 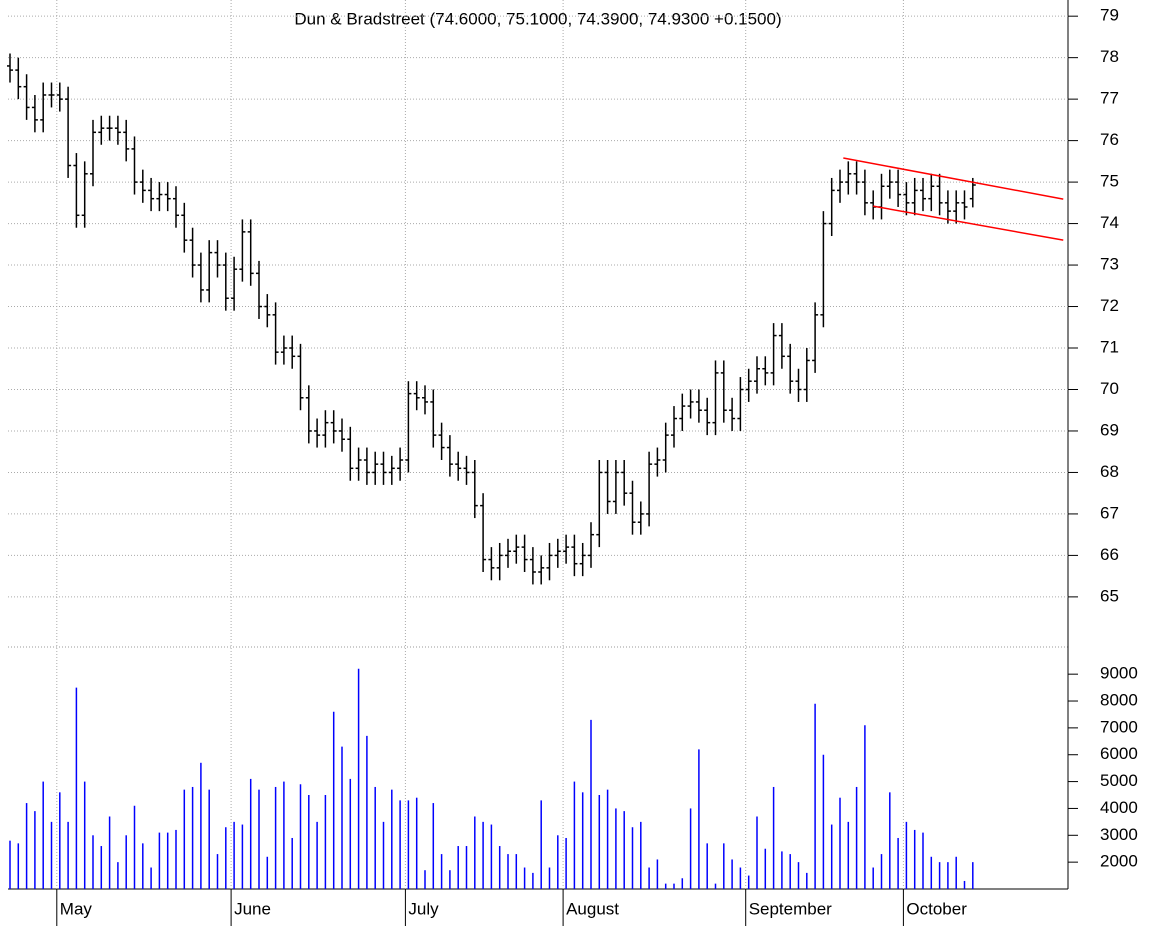 What do you see at coordinates (423, 908) in the screenshot?
I see `x-tick-label: July` at bounding box center [423, 908].